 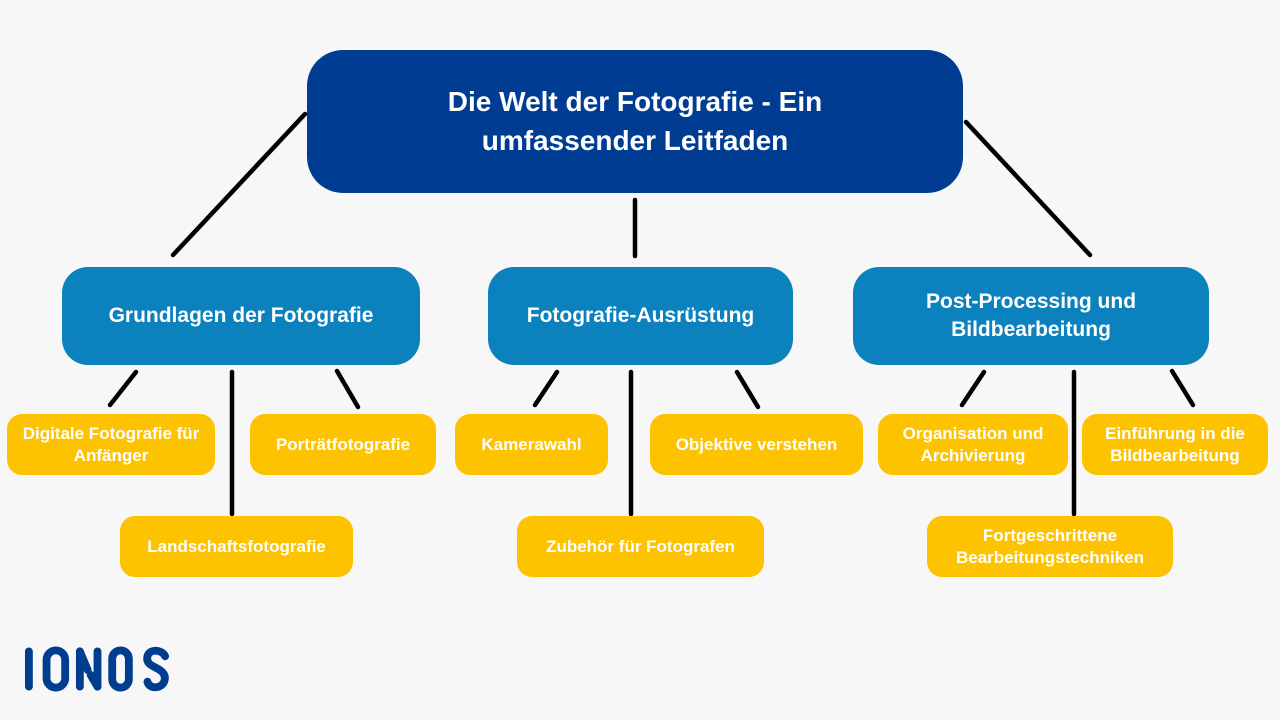 I want to click on node-leaf-label: Digitale Fotografie für Anfänger, so click(x=111, y=444).